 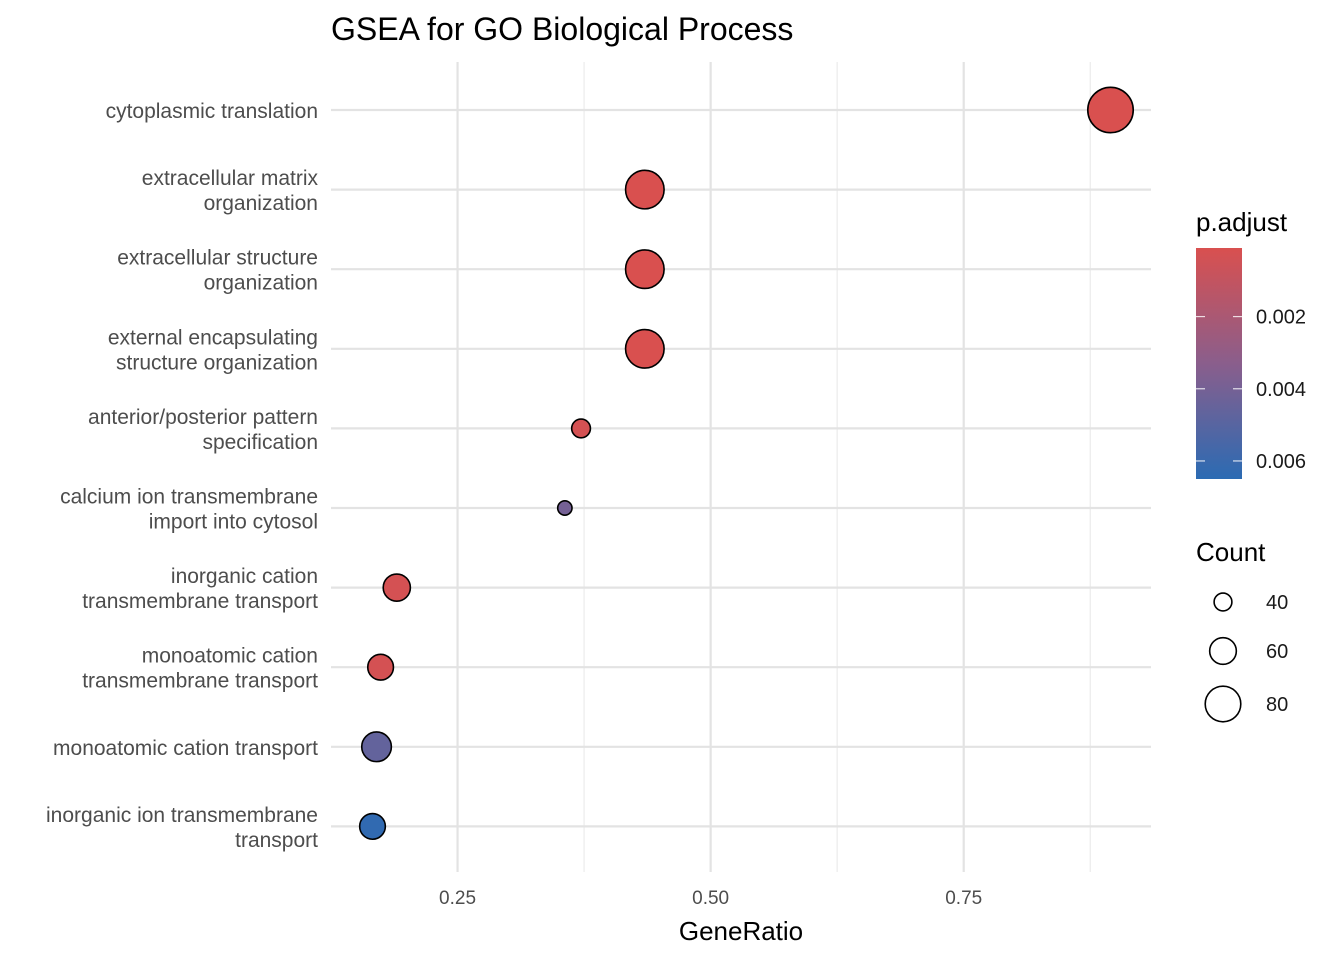 I want to click on y-axis-label: anterior/posterior pattern, so click(x=203, y=417).